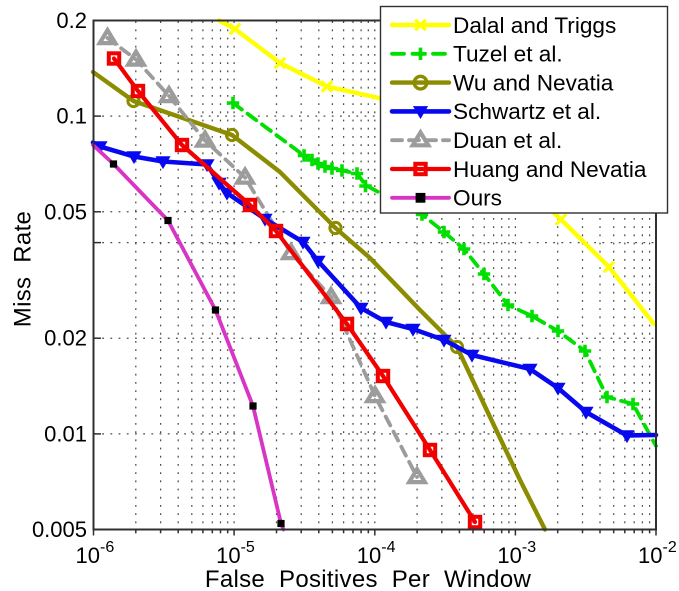 This screenshot has height=591, width=679. Describe the element at coordinates (368, 578) in the screenshot. I see `svg-text: False Positives Per Window` at that location.